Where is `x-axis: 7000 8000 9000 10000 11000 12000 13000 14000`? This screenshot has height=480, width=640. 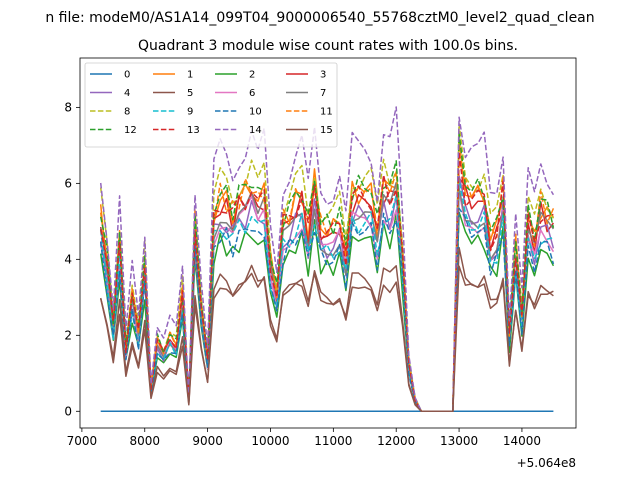
x-axis: 7000 8000 9000 10000 11000 12000 13000 14000 is located at coordinates (304, 438).